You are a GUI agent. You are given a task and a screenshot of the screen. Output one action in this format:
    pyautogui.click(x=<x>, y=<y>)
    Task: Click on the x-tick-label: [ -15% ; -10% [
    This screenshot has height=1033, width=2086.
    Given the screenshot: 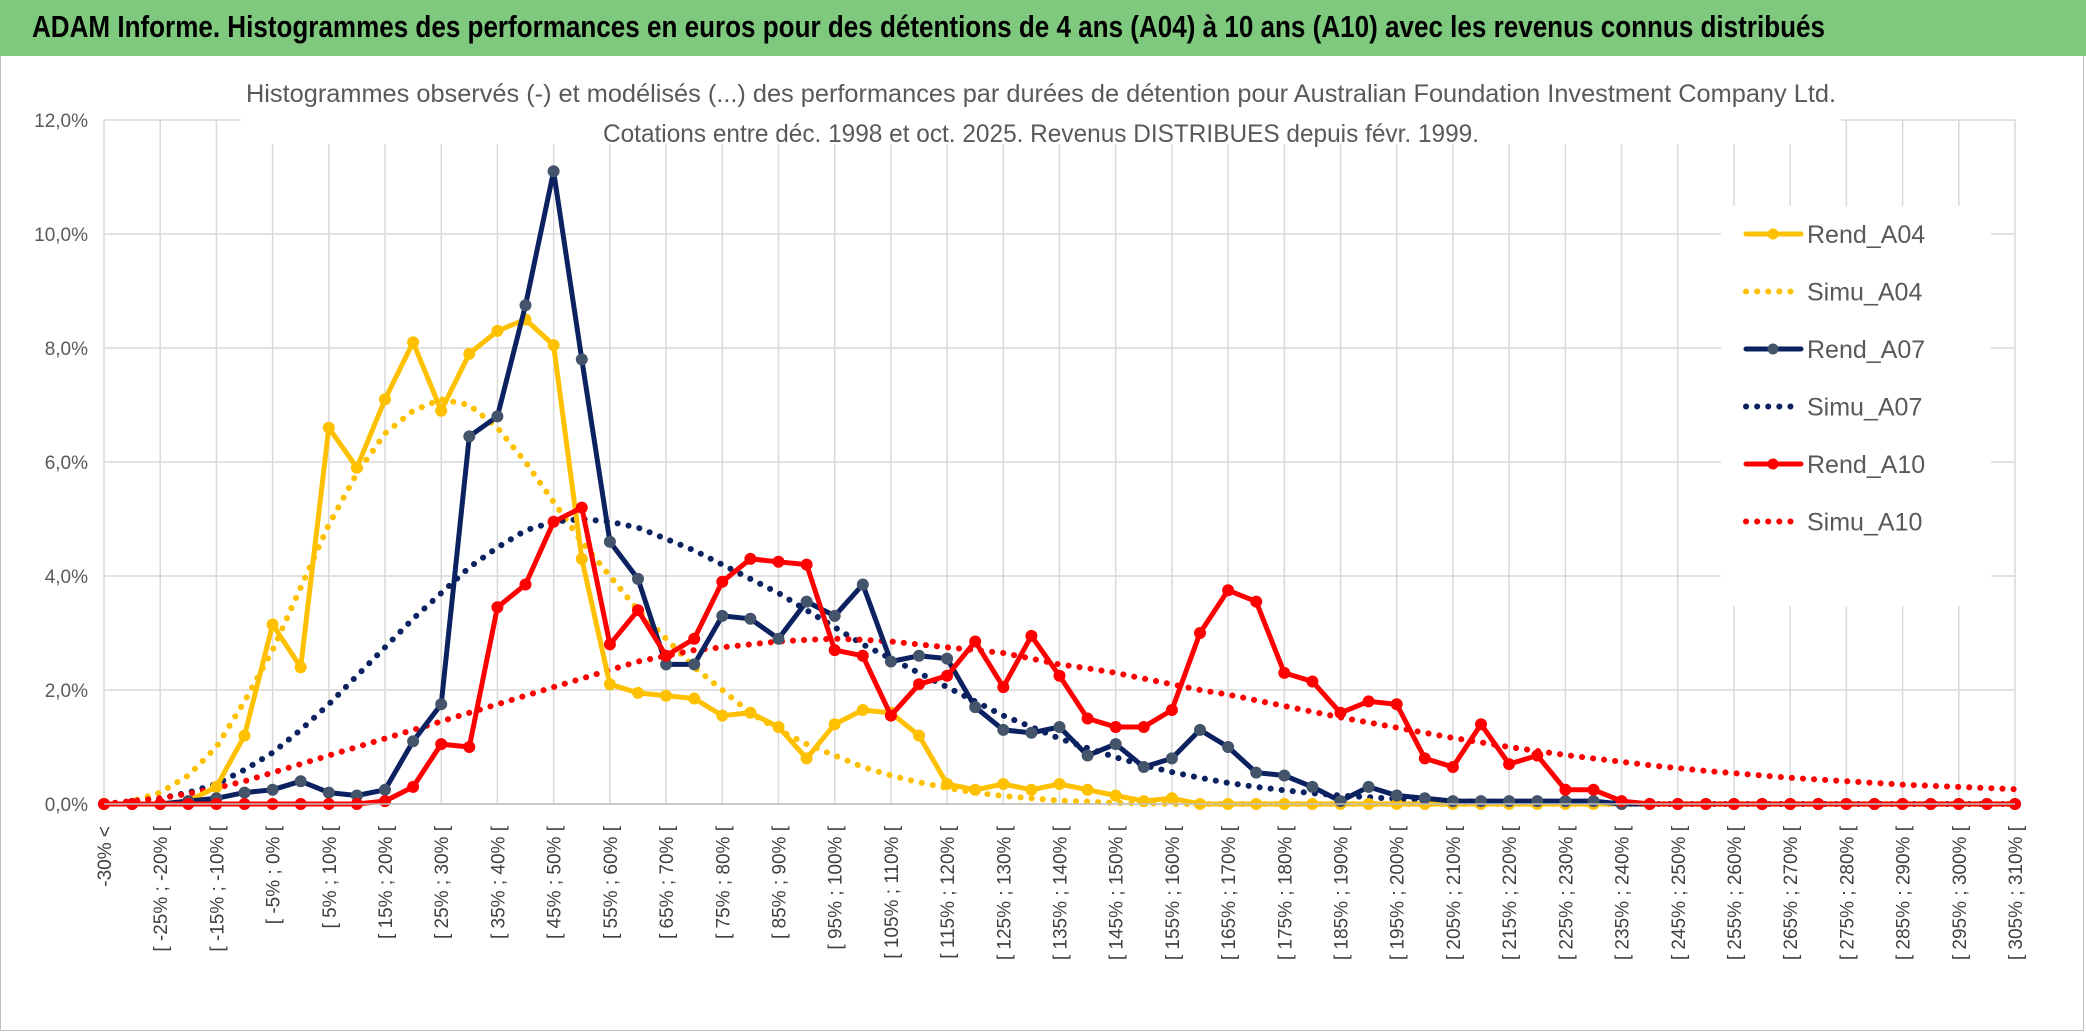 What is the action you would take?
    pyautogui.click(x=217, y=888)
    